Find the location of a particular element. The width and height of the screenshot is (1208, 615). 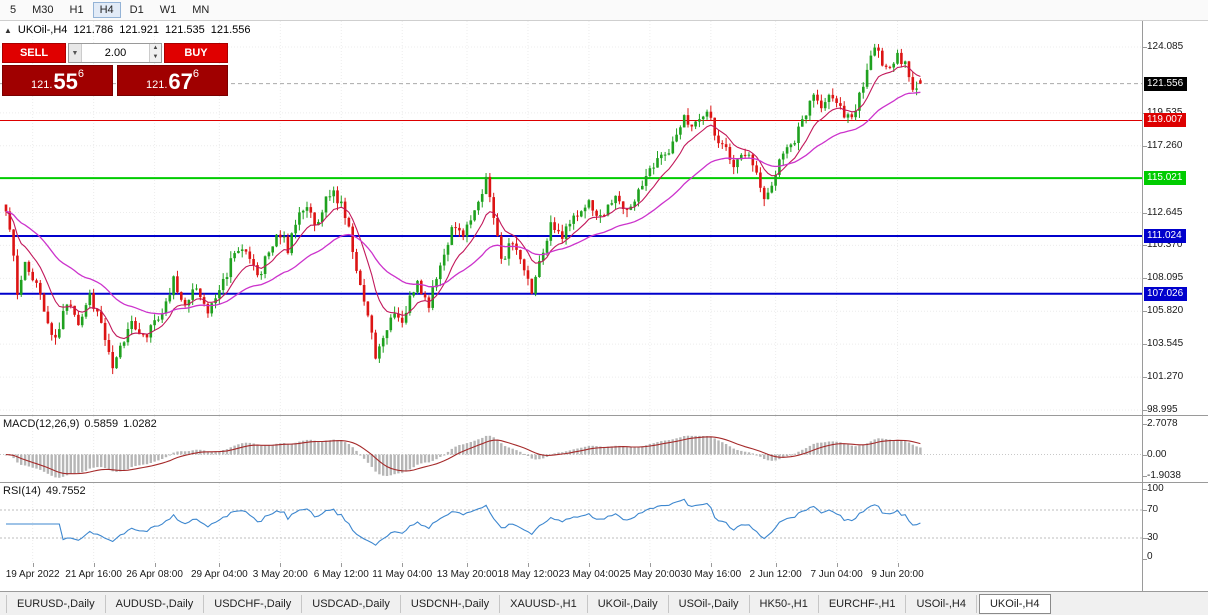

chart-tab: HK50-,H1 is located at coordinates (784, 603).